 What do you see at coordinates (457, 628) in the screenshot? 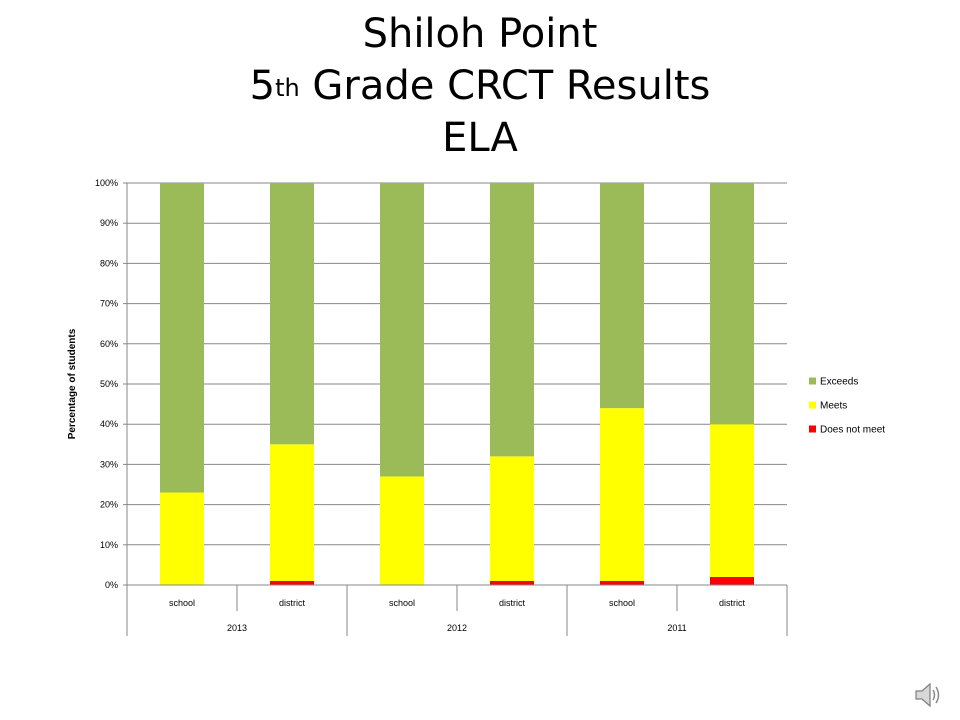
I see `x-group-label: 2012` at bounding box center [457, 628].